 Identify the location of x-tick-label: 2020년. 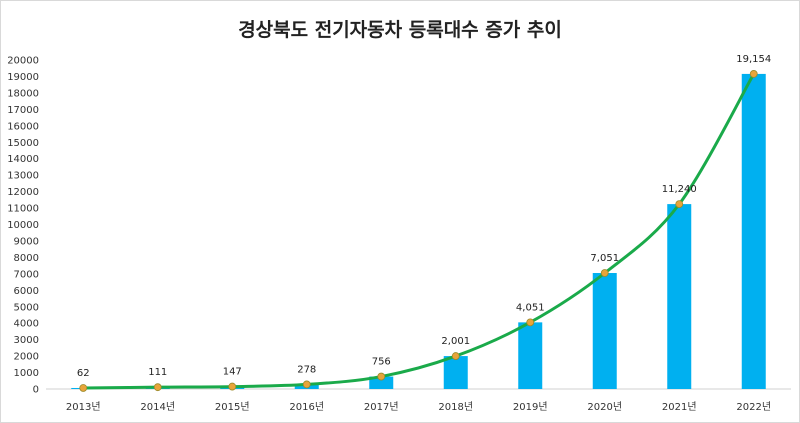
(604, 407).